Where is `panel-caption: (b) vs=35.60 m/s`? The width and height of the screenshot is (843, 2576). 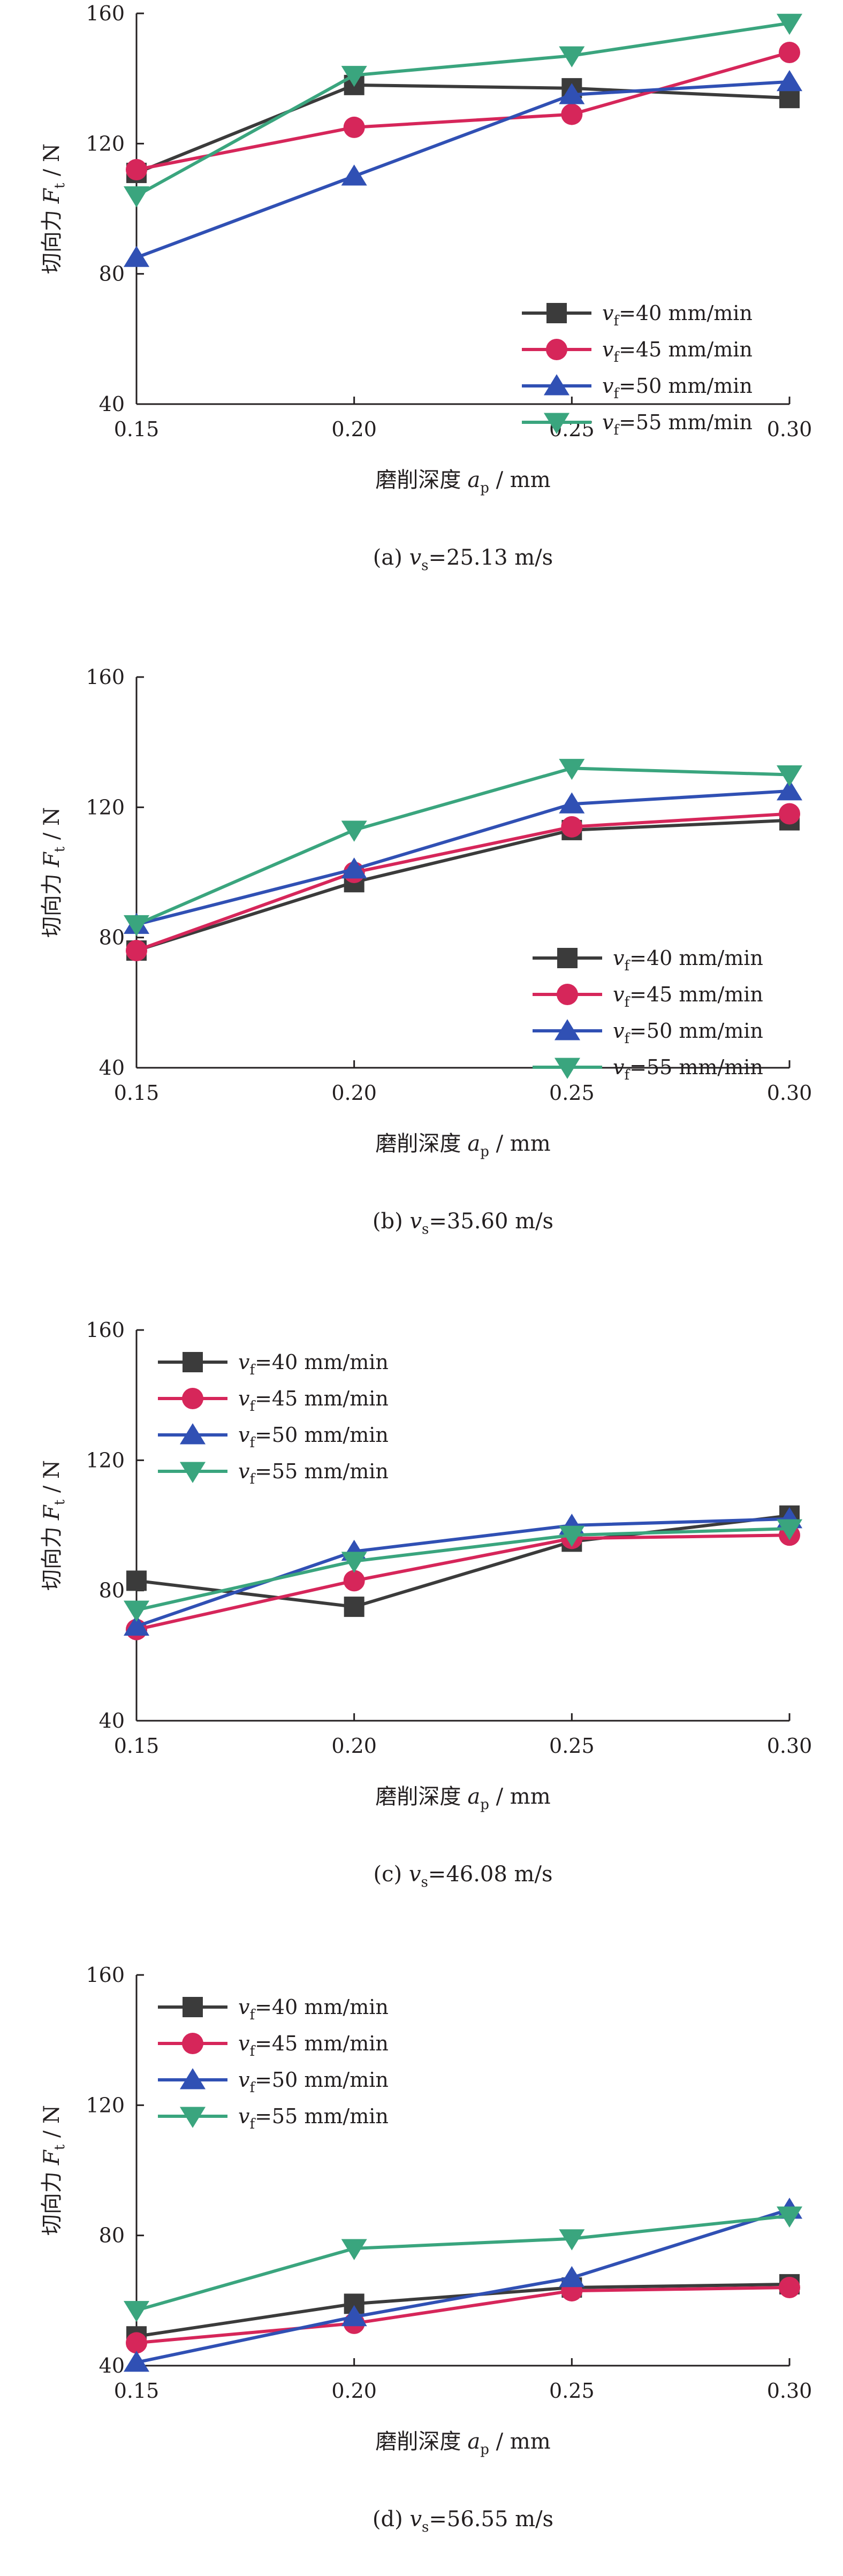 panel-caption: (b) vs=35.60 m/s is located at coordinates (463, 1223).